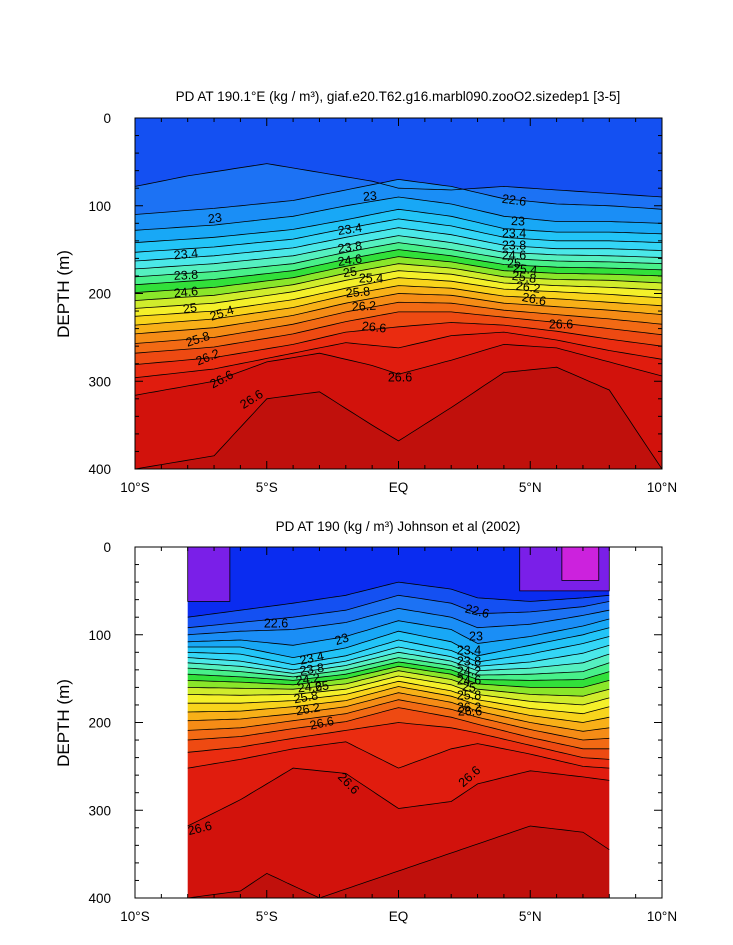  I want to click on y-tick-label: 100, so click(99, 206).